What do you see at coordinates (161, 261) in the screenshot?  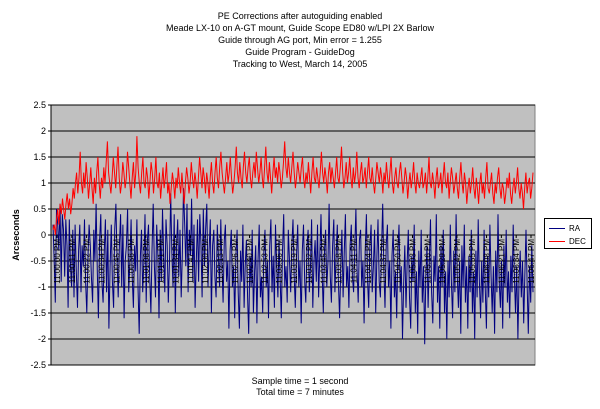 I see `x-tick-label: 11:01:21 PM` at bounding box center [161, 261].